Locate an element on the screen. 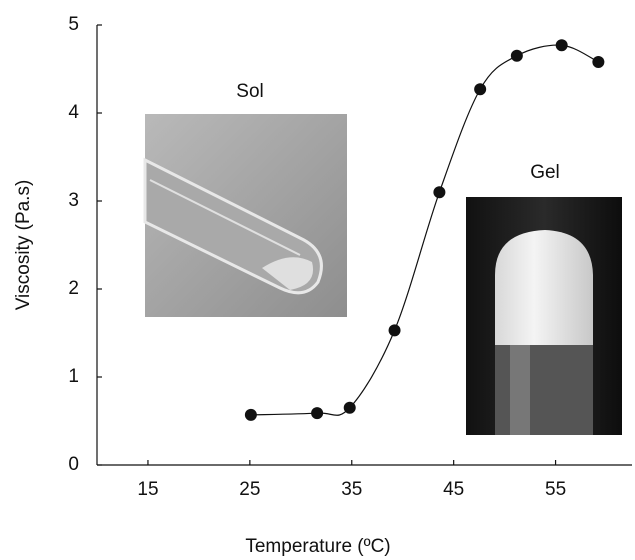 The width and height of the screenshot is (635, 560). x-axis-title: Temperature (ºC) is located at coordinates (317, 546).